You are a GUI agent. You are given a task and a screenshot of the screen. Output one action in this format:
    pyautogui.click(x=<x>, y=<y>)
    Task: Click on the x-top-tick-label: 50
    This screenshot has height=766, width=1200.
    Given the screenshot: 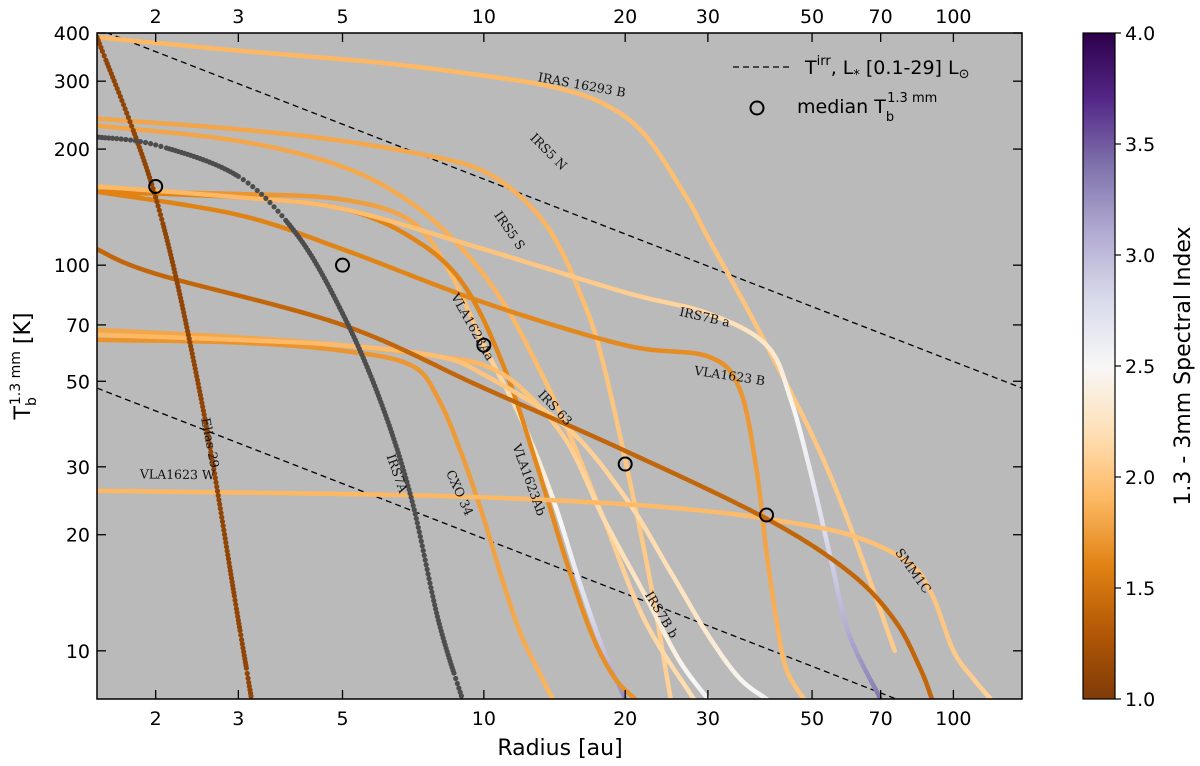 What is the action you would take?
    pyautogui.click(x=812, y=17)
    